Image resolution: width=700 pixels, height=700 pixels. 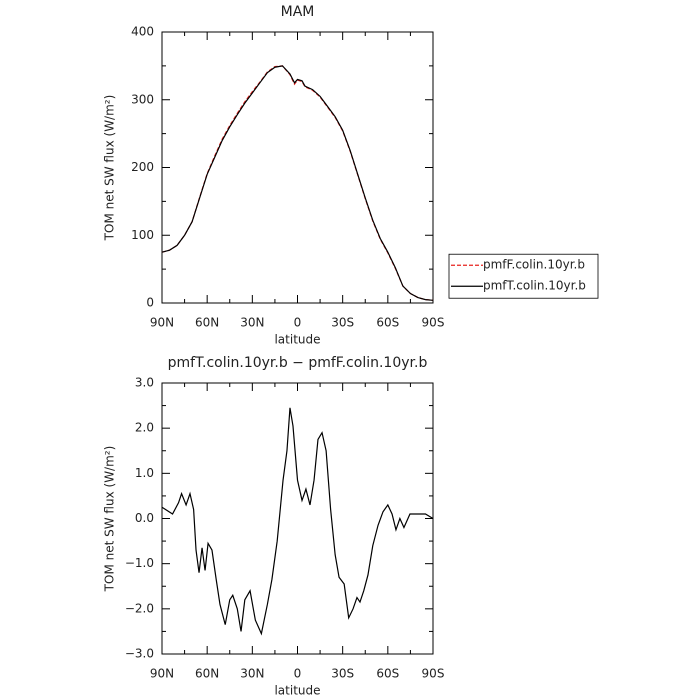 I want to click on chart-title: MAM, so click(x=298, y=12).